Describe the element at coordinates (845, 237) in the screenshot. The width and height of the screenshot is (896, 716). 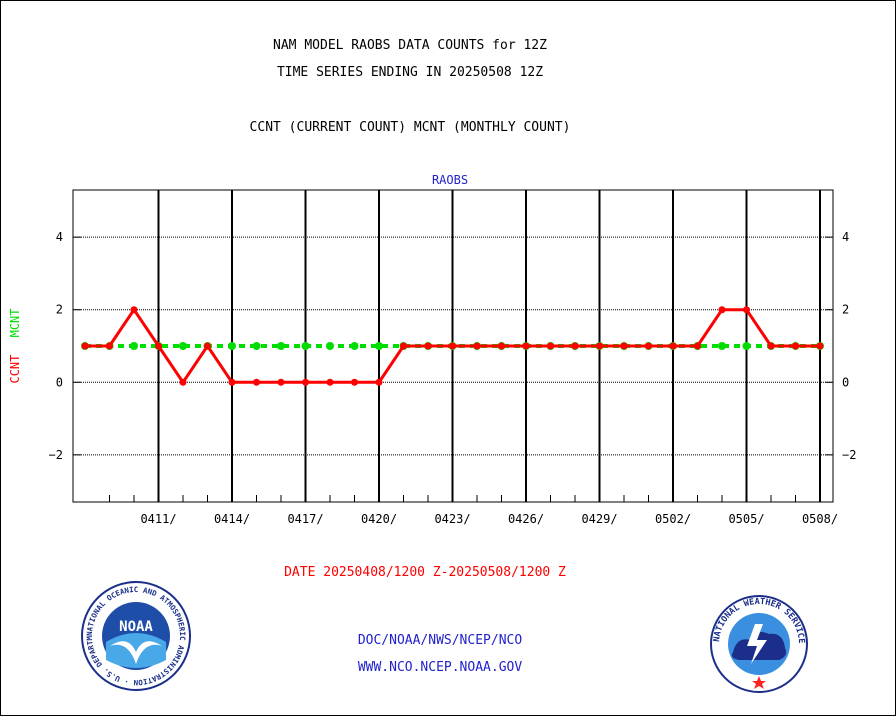
I see `y-tick-label-right: 4` at that location.